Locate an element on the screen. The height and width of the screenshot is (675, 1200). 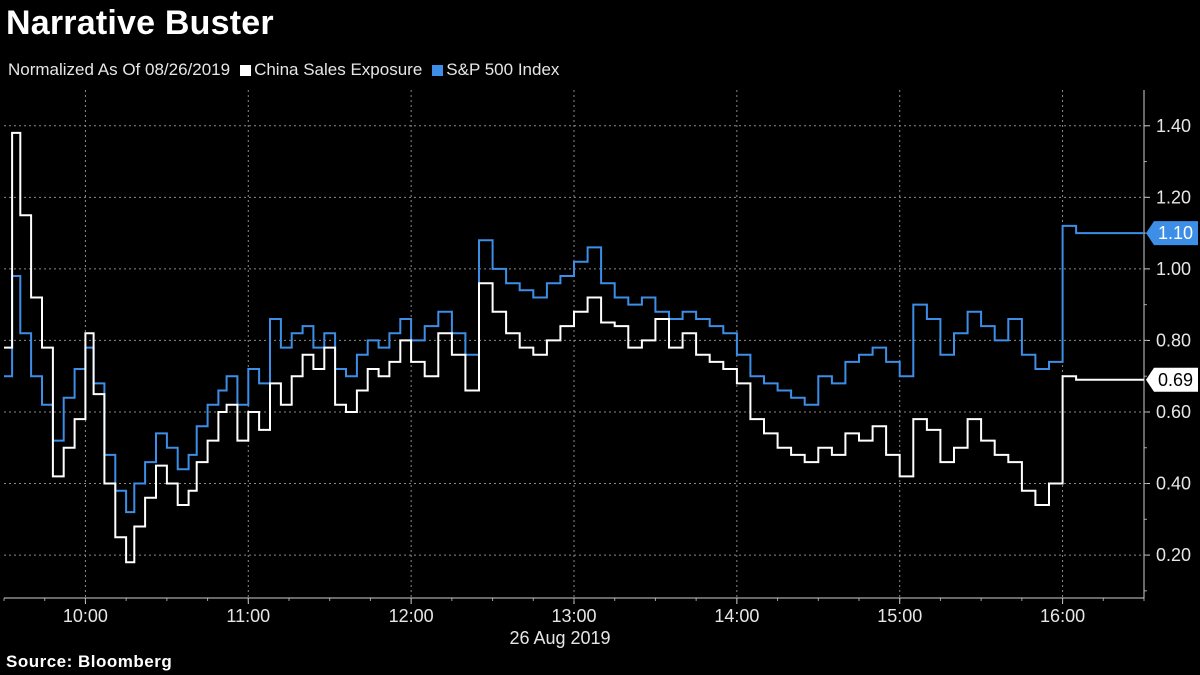
y-tick-label: 1.20 is located at coordinates (1173, 197).